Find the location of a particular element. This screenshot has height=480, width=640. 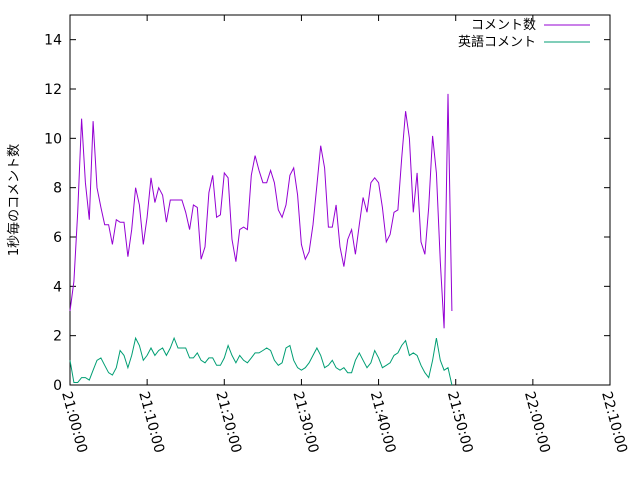

x-tick-label: 22:00:00 is located at coordinates (537, 422).